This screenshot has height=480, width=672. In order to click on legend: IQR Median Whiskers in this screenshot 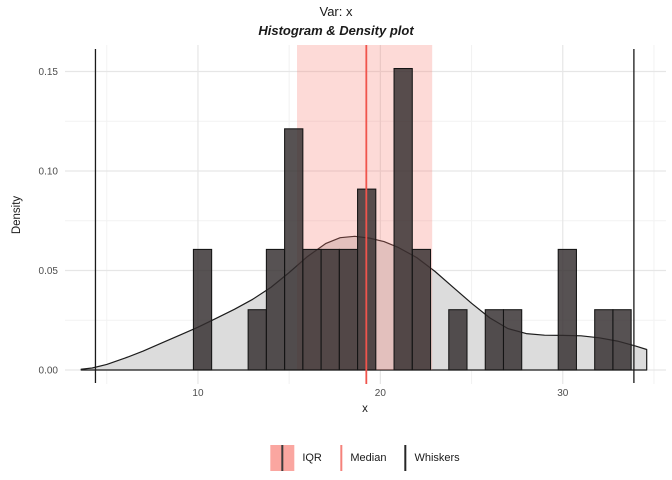, I will do `click(365, 458)`.